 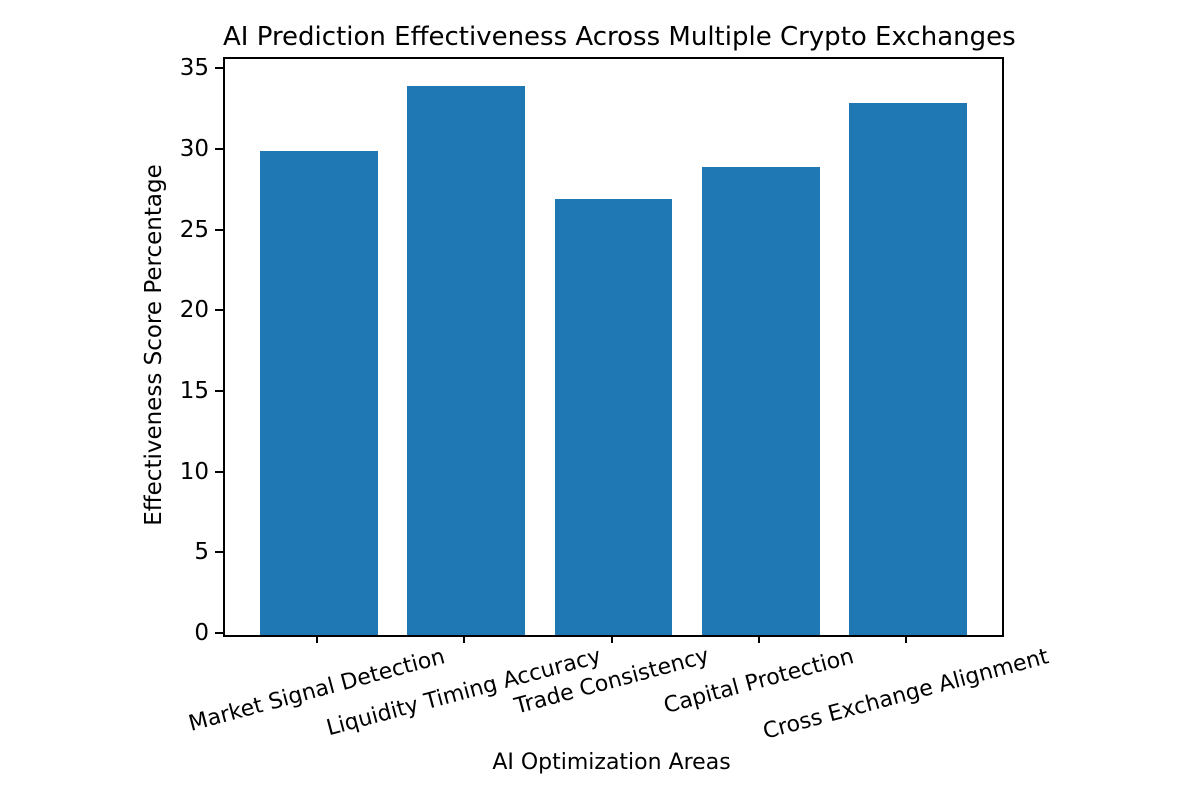 What do you see at coordinates (201, 552) in the screenshot?
I see `y-tick-label: 5` at bounding box center [201, 552].